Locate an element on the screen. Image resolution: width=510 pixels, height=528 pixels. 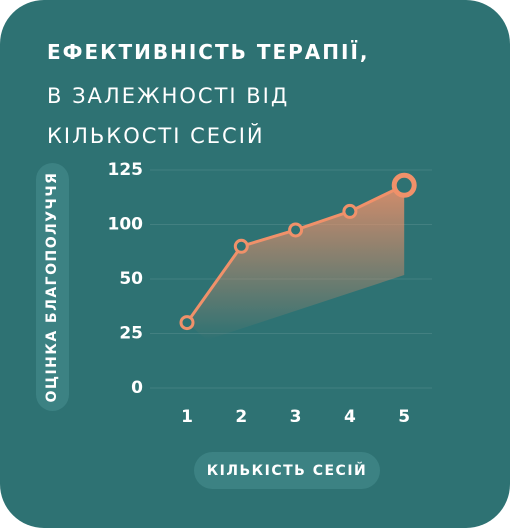
area is located at coordinates (296, 262).